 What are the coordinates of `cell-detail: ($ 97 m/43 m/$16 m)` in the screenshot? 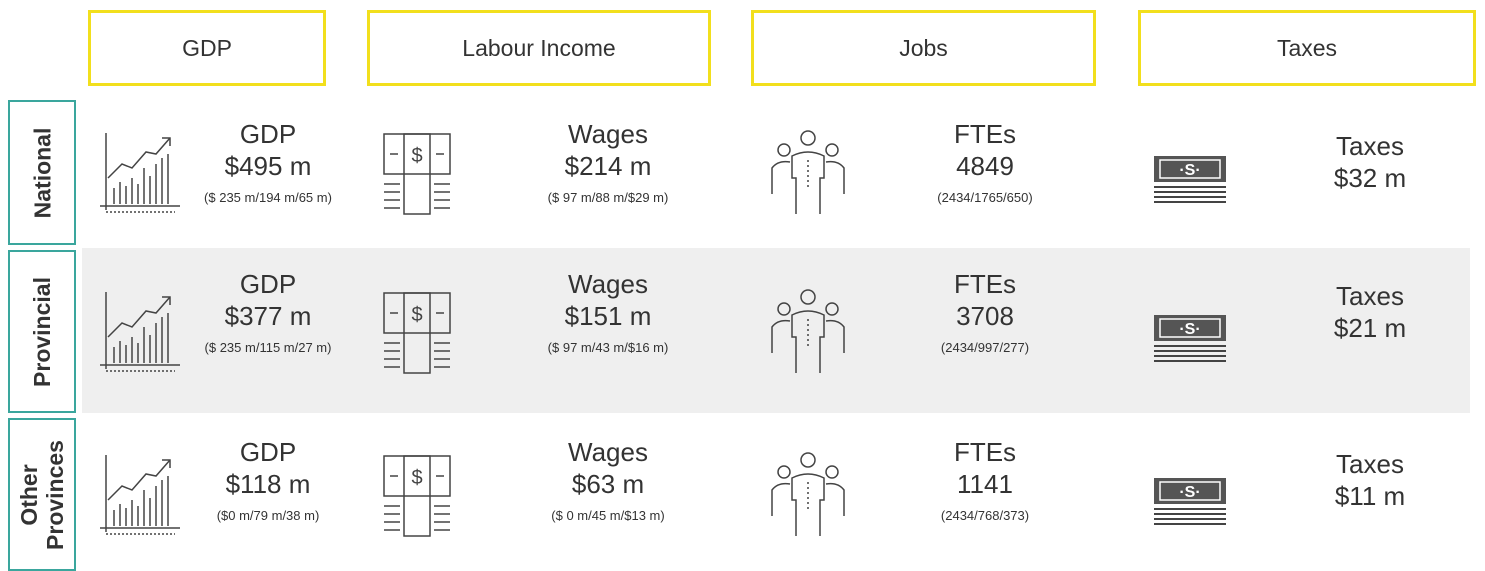 It's located at (608, 347).